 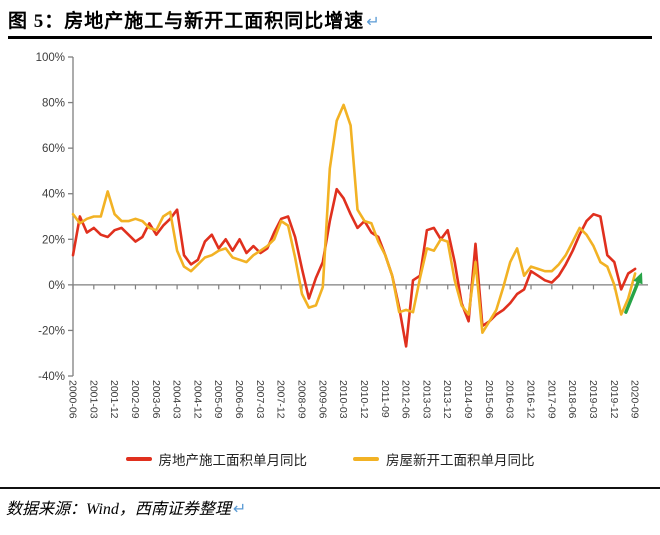 I want to click on x-tick-label: 2013-12, so click(x=447, y=399).